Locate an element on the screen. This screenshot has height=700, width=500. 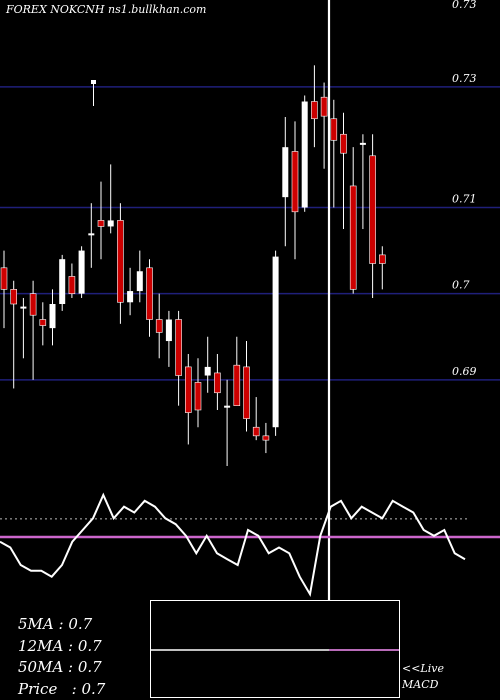
legend-ma5: 5MA : 0.7 is located at coordinates (55, 624).